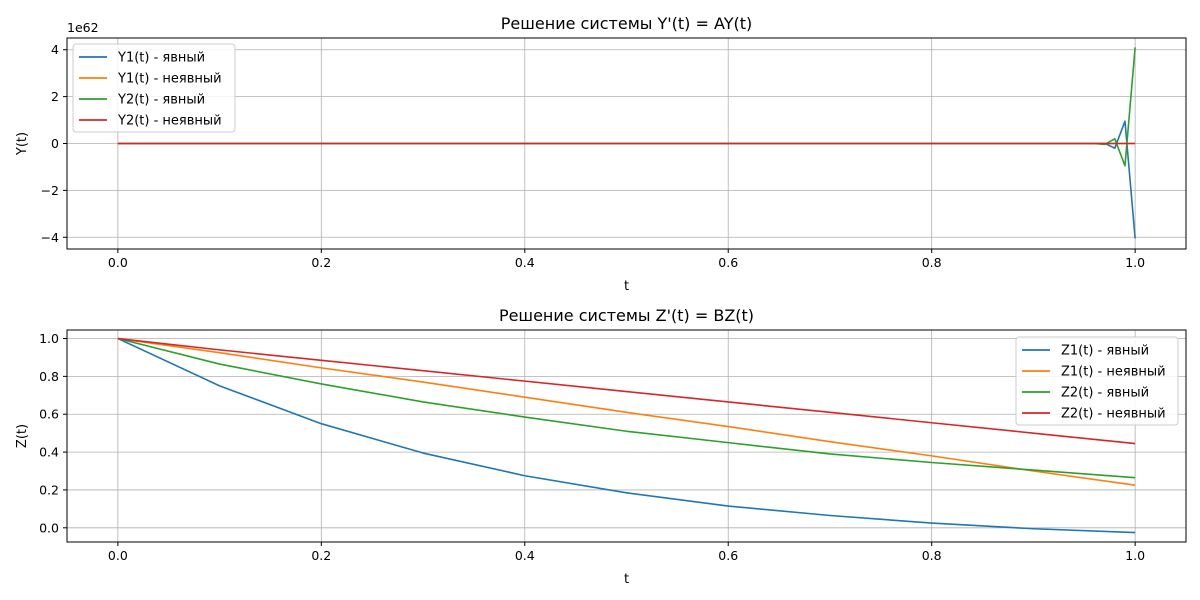  I want to click on chart-title: Решение системы Y'(t) = AY(t), so click(626, 23).